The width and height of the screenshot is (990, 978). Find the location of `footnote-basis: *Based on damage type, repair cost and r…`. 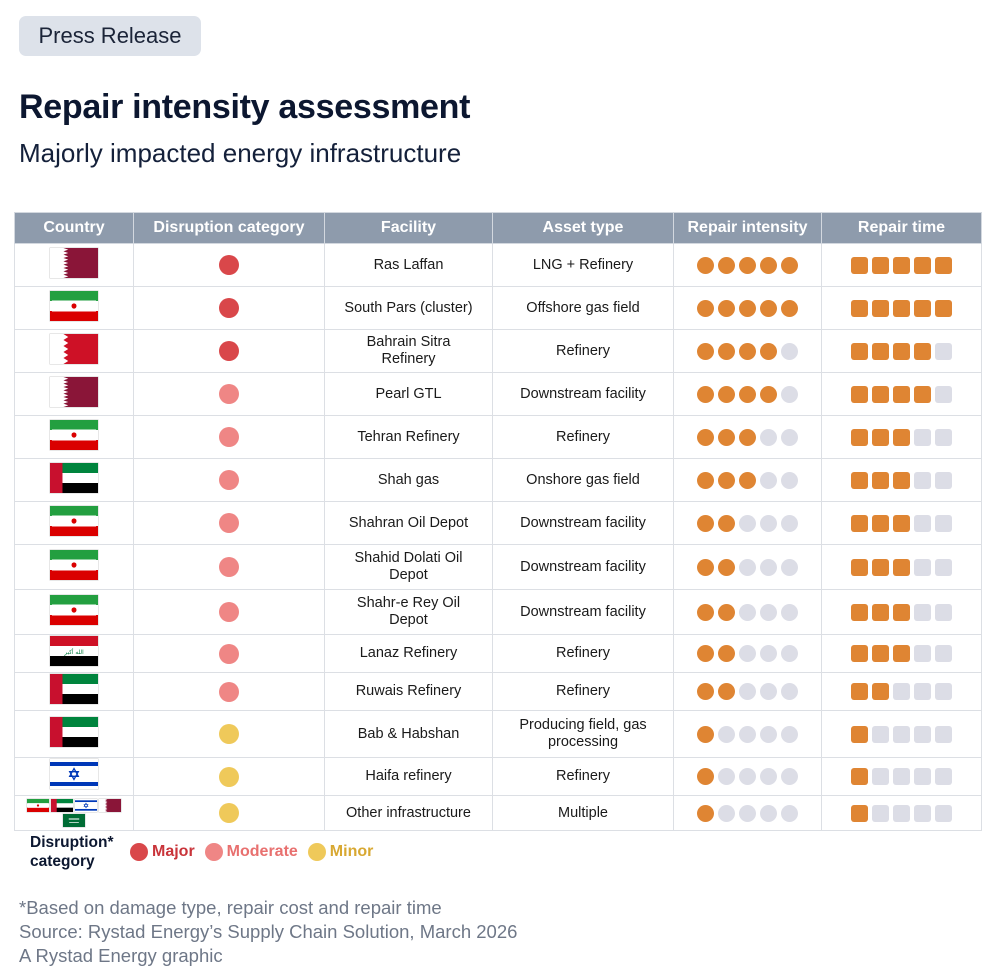

footnote-basis: *Based on damage type, repair cost and r… is located at coordinates (230, 907).